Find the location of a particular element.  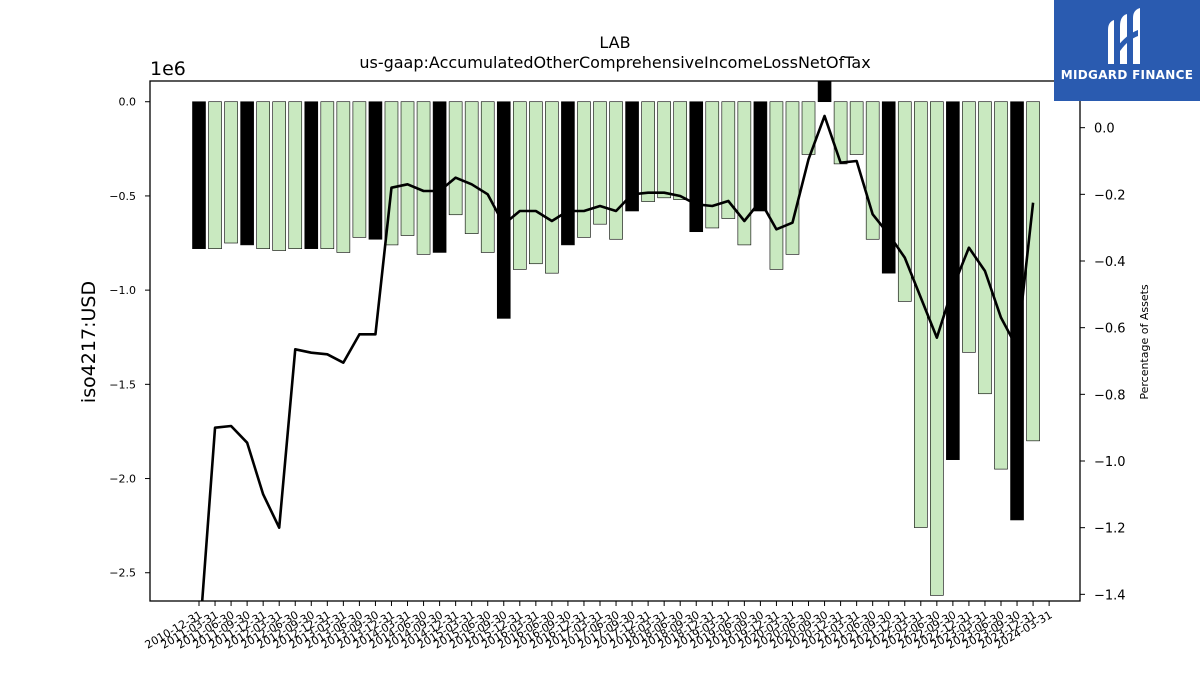

logo-icon is located at coordinates (1124, 36).